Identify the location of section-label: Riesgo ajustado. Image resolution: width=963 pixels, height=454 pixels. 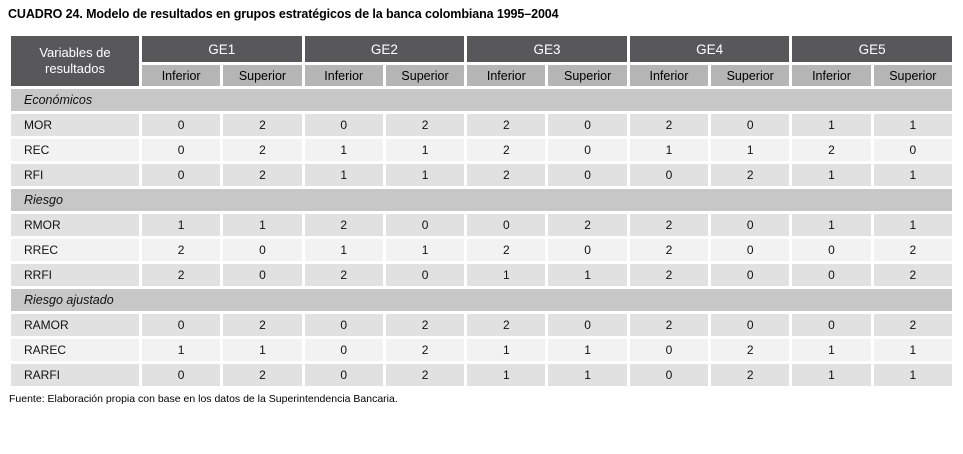
(481, 300).